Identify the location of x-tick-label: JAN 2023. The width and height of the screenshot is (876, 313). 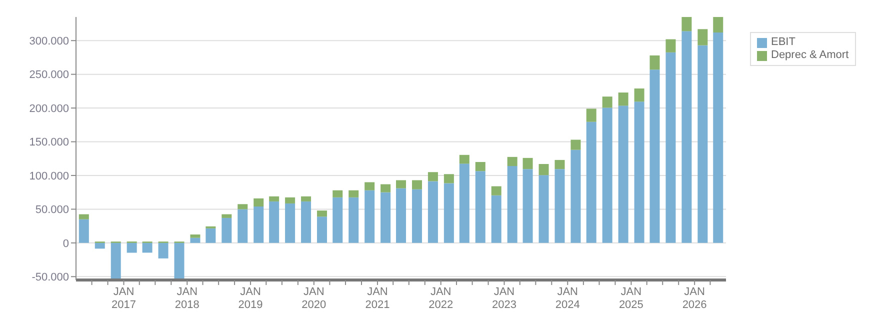
(504, 298).